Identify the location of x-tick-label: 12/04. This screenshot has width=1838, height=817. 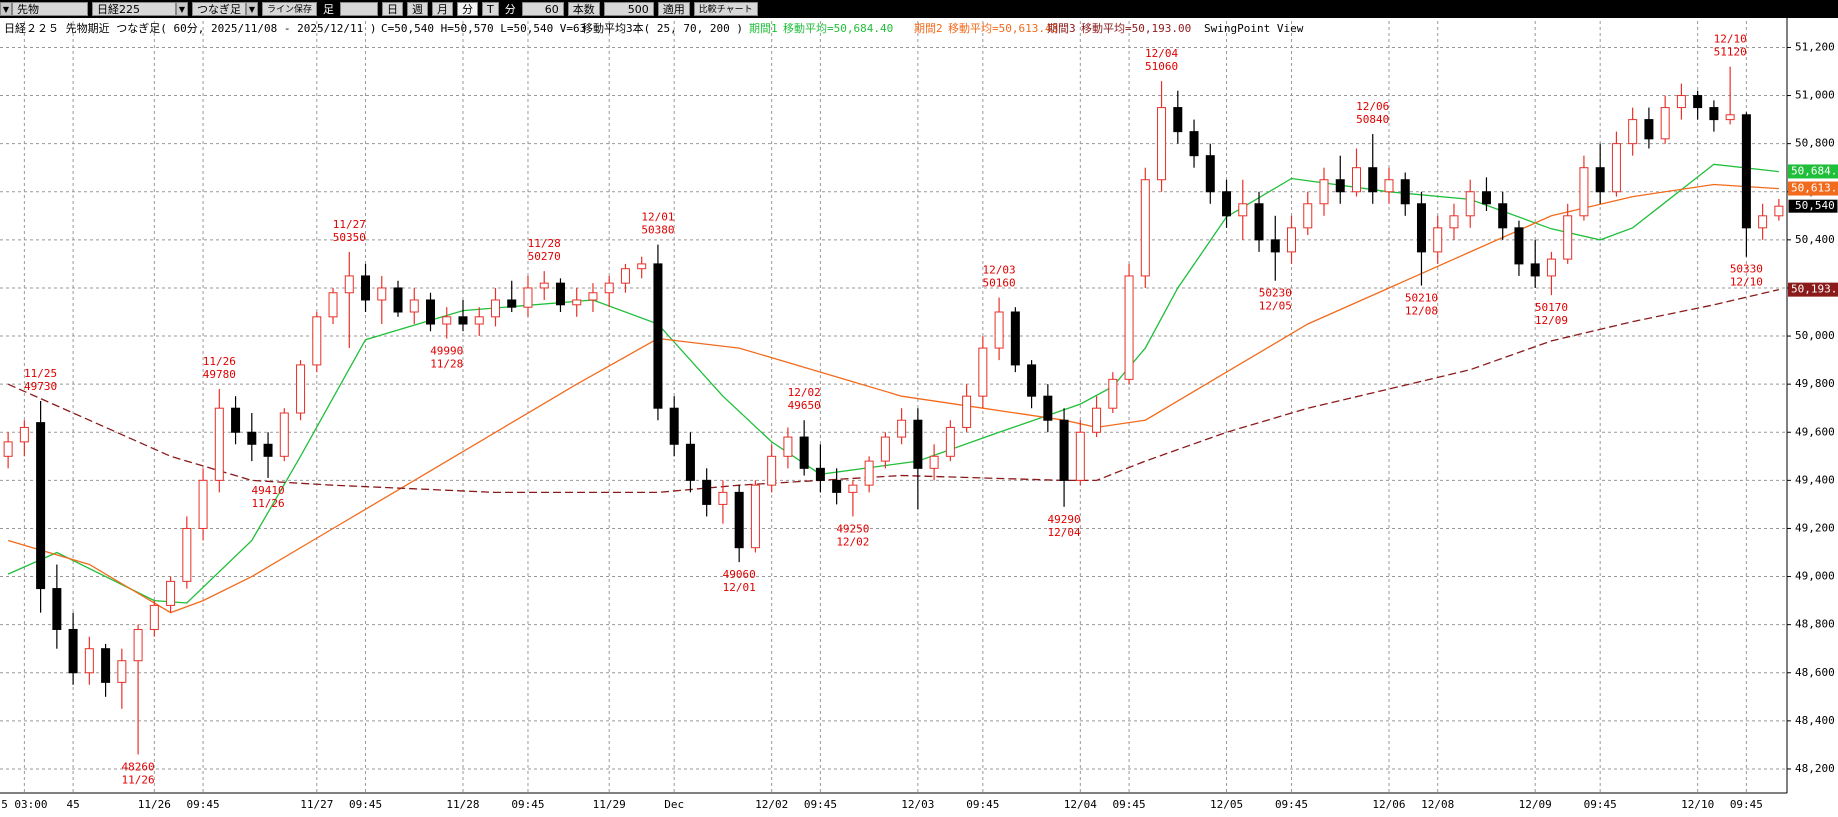
(1080, 804).